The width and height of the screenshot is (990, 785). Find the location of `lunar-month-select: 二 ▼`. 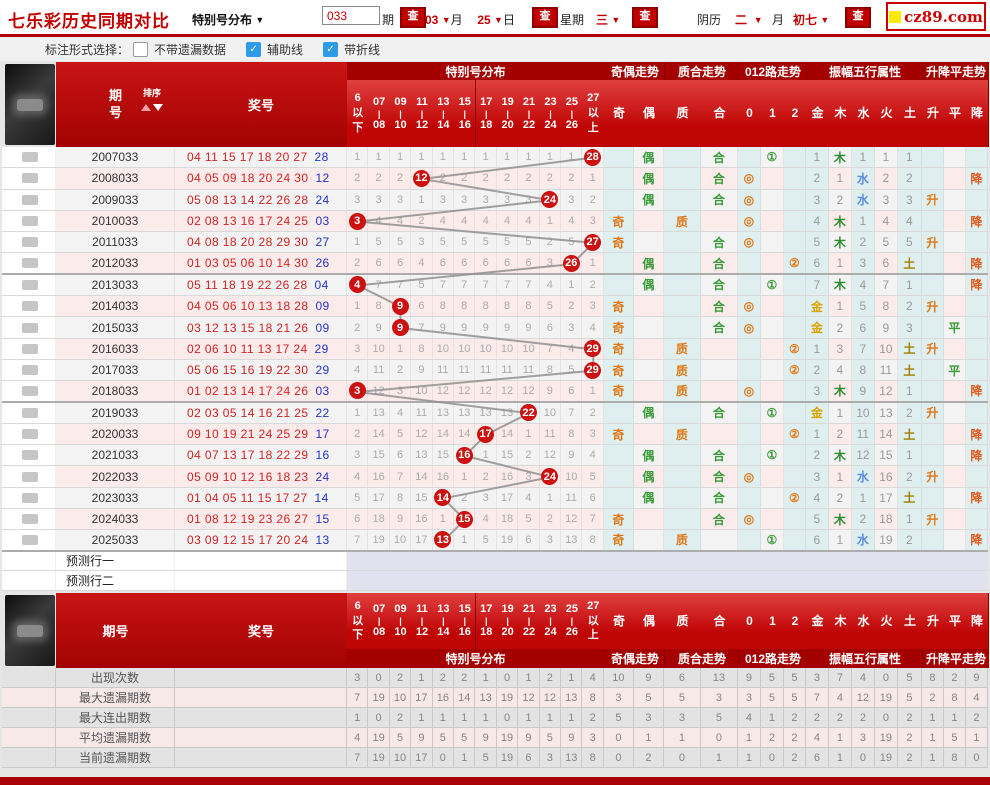

lunar-month-select: 二 ▼ is located at coordinates (749, 20).